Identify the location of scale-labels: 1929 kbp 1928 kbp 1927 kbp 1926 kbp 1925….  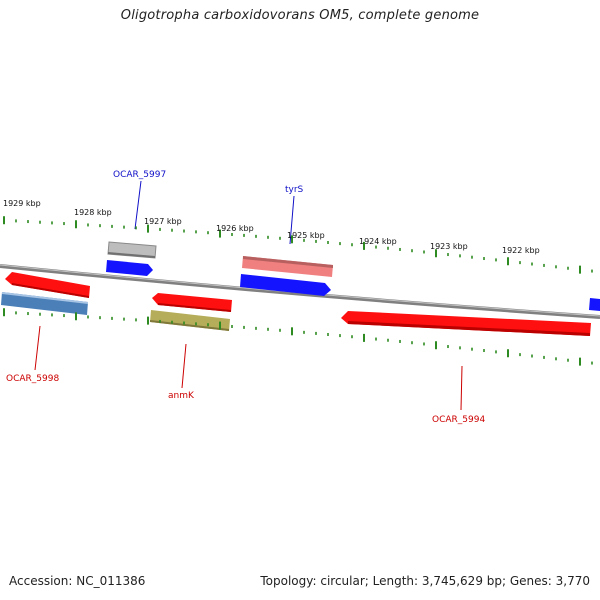
(271, 227).